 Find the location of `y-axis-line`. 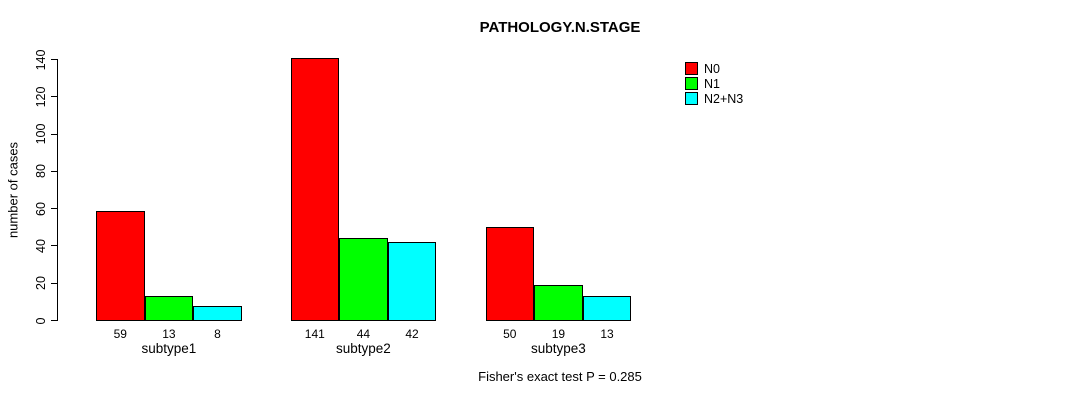

y-axis-line is located at coordinates (57, 190).